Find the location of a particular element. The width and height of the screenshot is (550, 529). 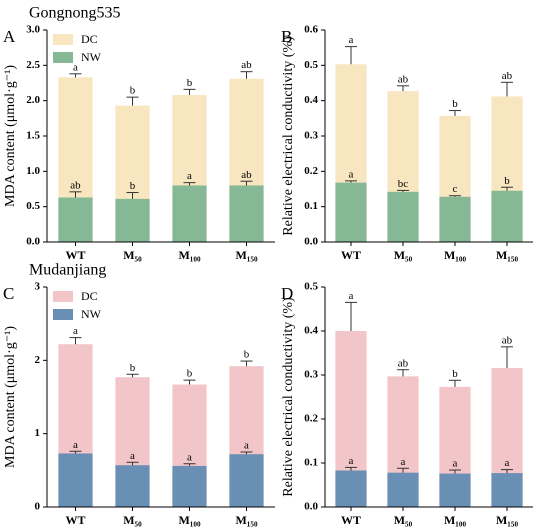

y-tick-label: 2.5 is located at coordinates (33, 65).